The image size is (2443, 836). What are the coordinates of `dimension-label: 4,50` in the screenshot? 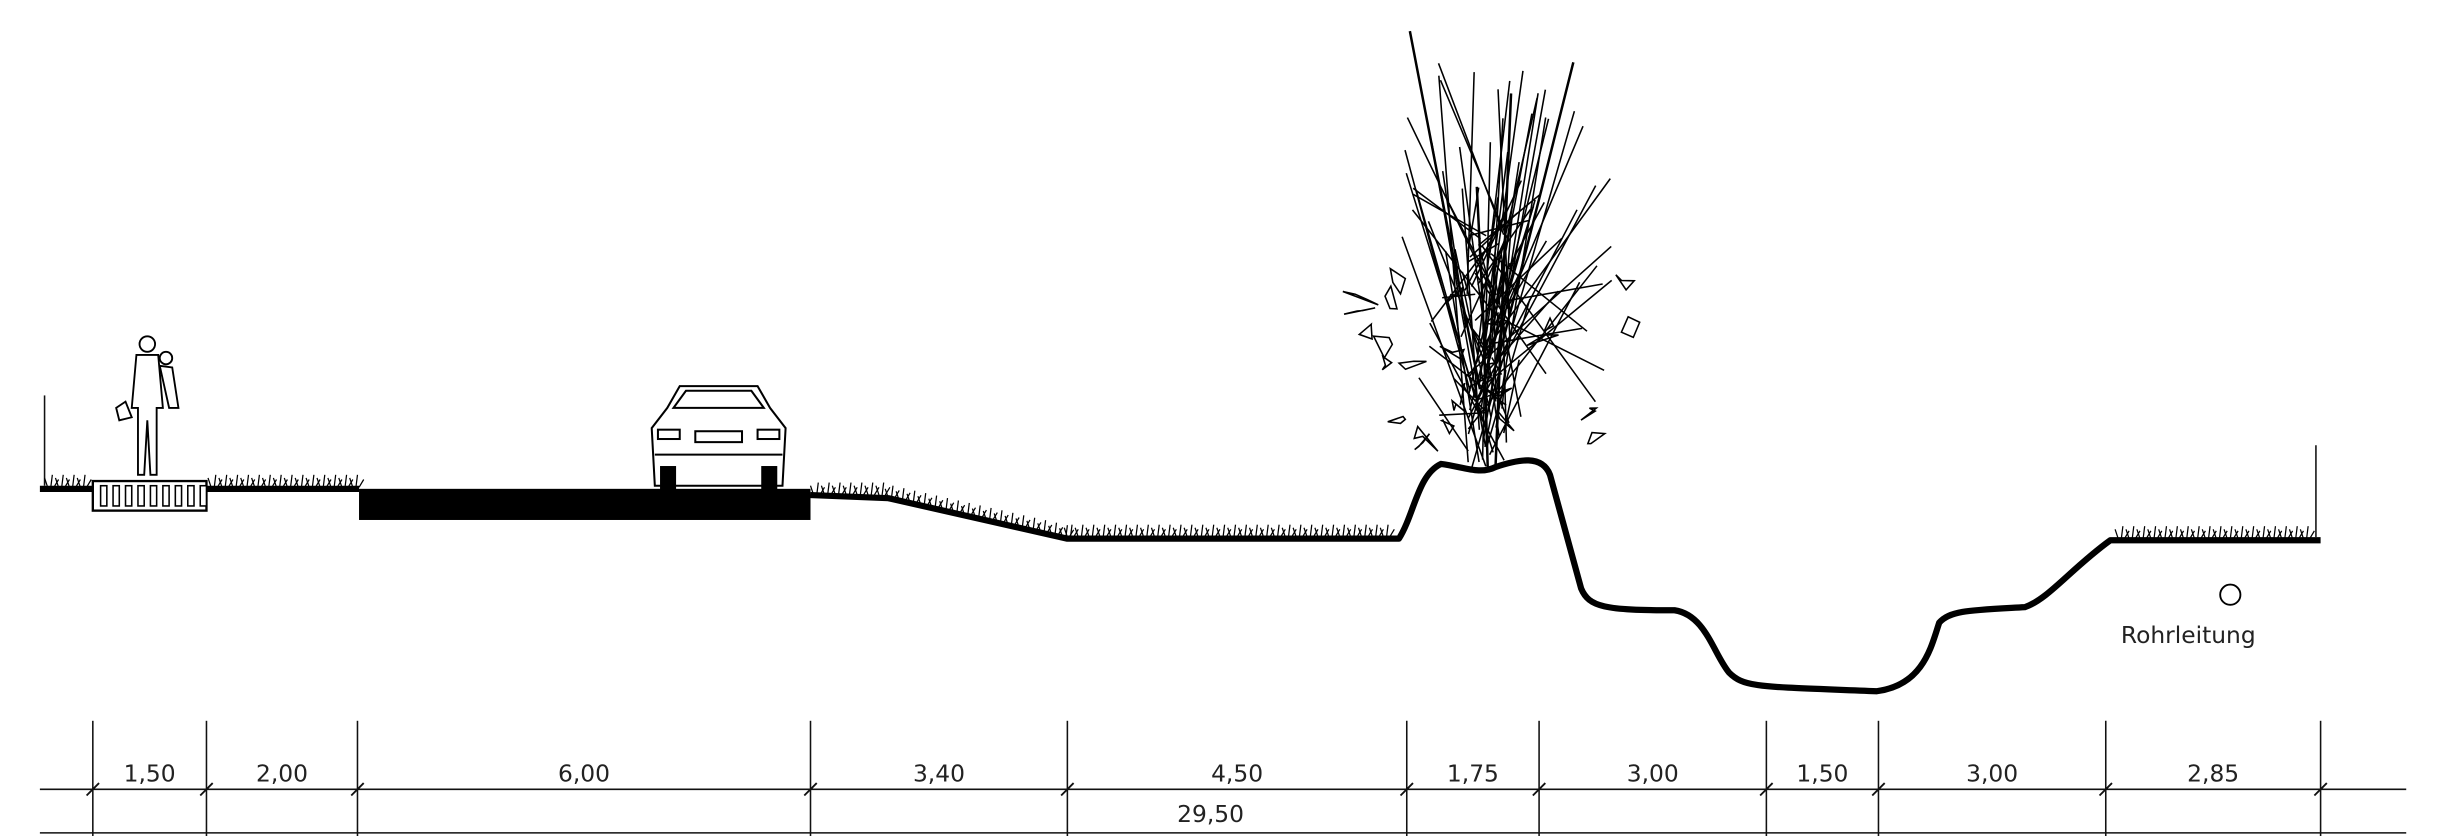 It's located at (1237, 774).